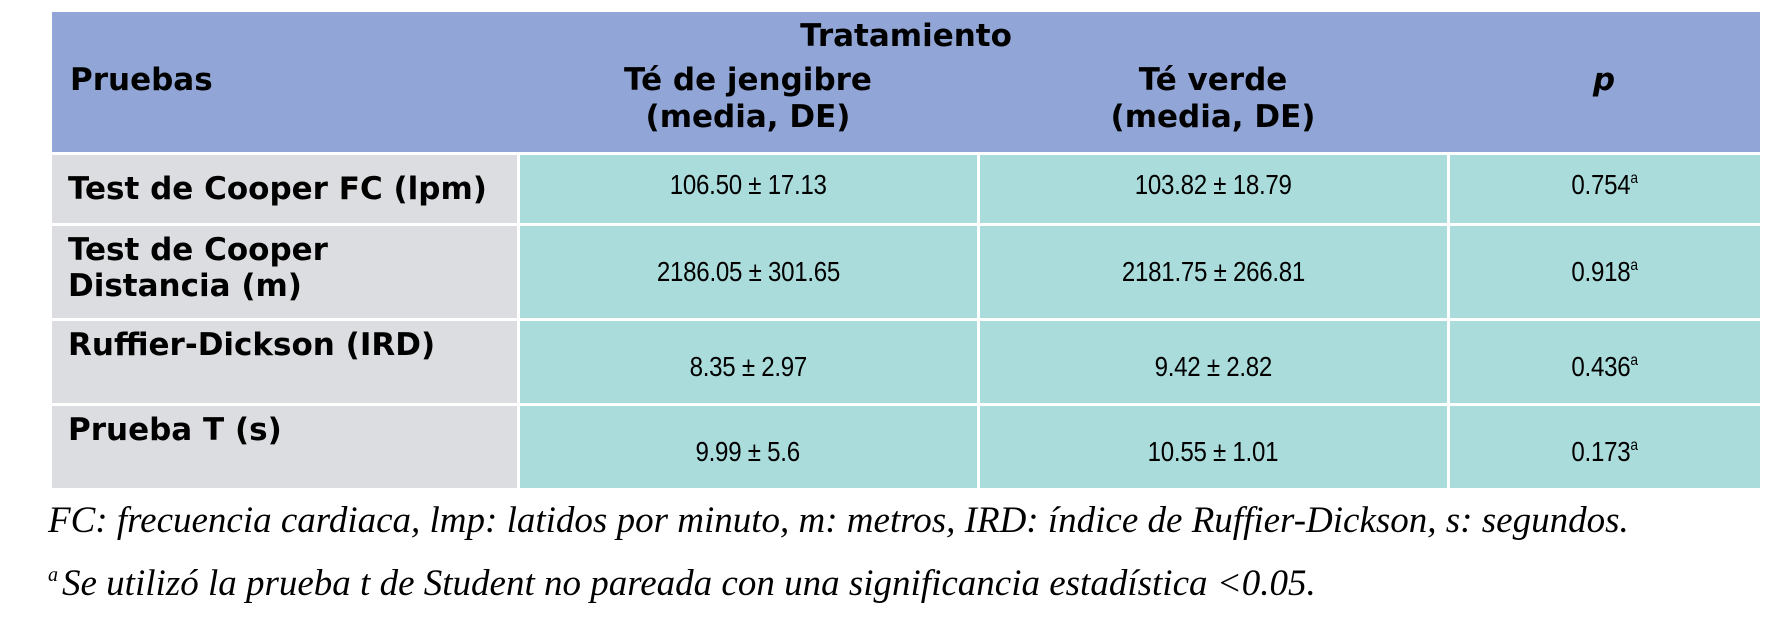 This screenshot has width=1778, height=617. What do you see at coordinates (748, 451) in the screenshot?
I see `ginger-value: 9.99 ± 5.6` at bounding box center [748, 451].